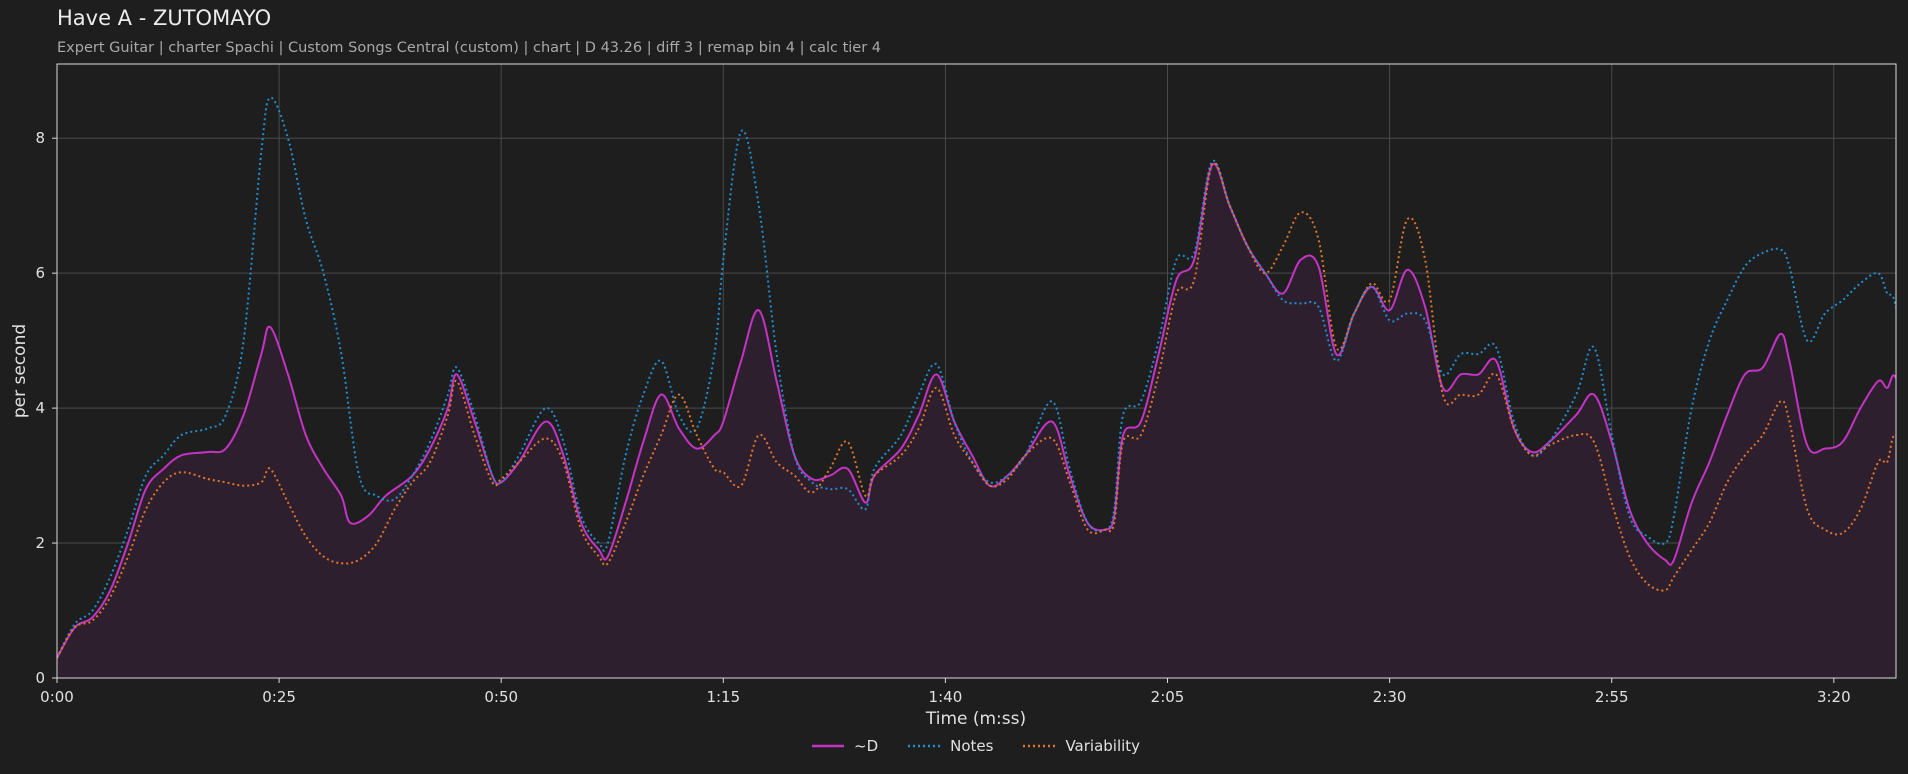  I want to click on legend: ~D Notes Variability, so click(991, 746).